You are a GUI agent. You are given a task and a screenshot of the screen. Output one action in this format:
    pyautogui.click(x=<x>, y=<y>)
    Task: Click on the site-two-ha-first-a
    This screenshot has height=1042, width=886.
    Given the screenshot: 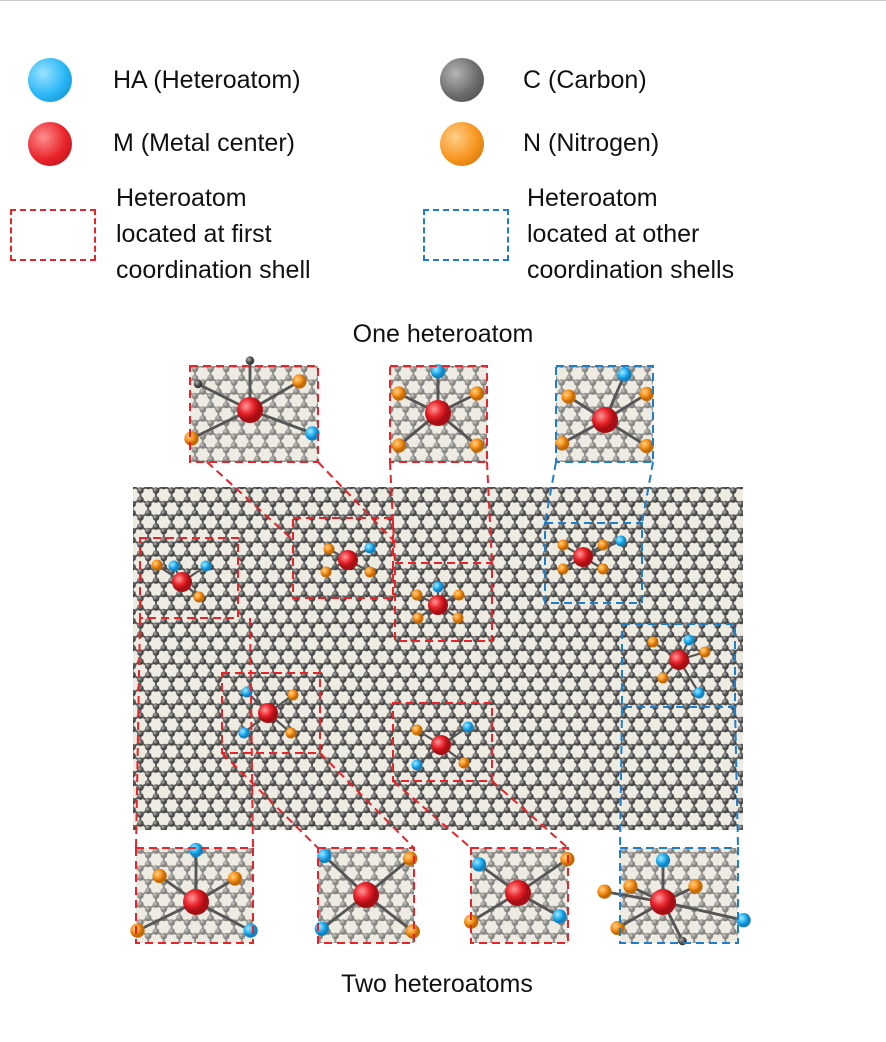 What is the action you would take?
    pyautogui.click(x=181, y=581)
    